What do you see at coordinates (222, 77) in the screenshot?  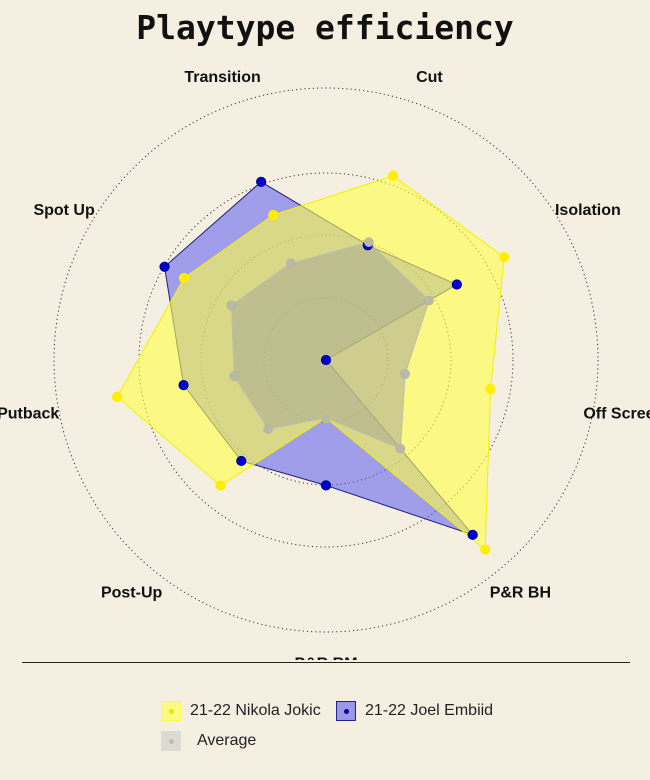 I see `axis-label-0: Transition` at bounding box center [222, 77].